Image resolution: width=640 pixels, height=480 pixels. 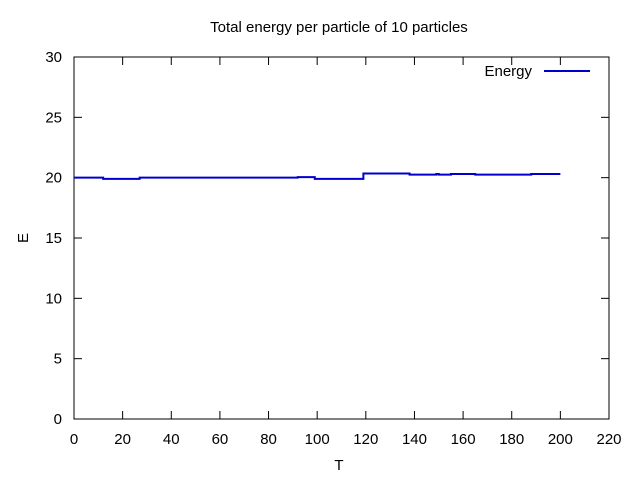 I want to click on x-tick-label: 180, so click(x=511, y=439).